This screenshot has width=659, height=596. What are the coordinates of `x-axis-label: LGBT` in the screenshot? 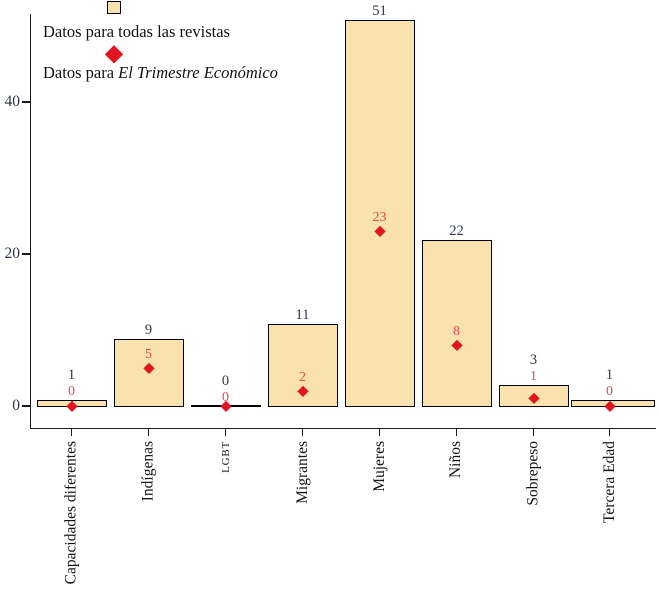 It's located at (225, 457).